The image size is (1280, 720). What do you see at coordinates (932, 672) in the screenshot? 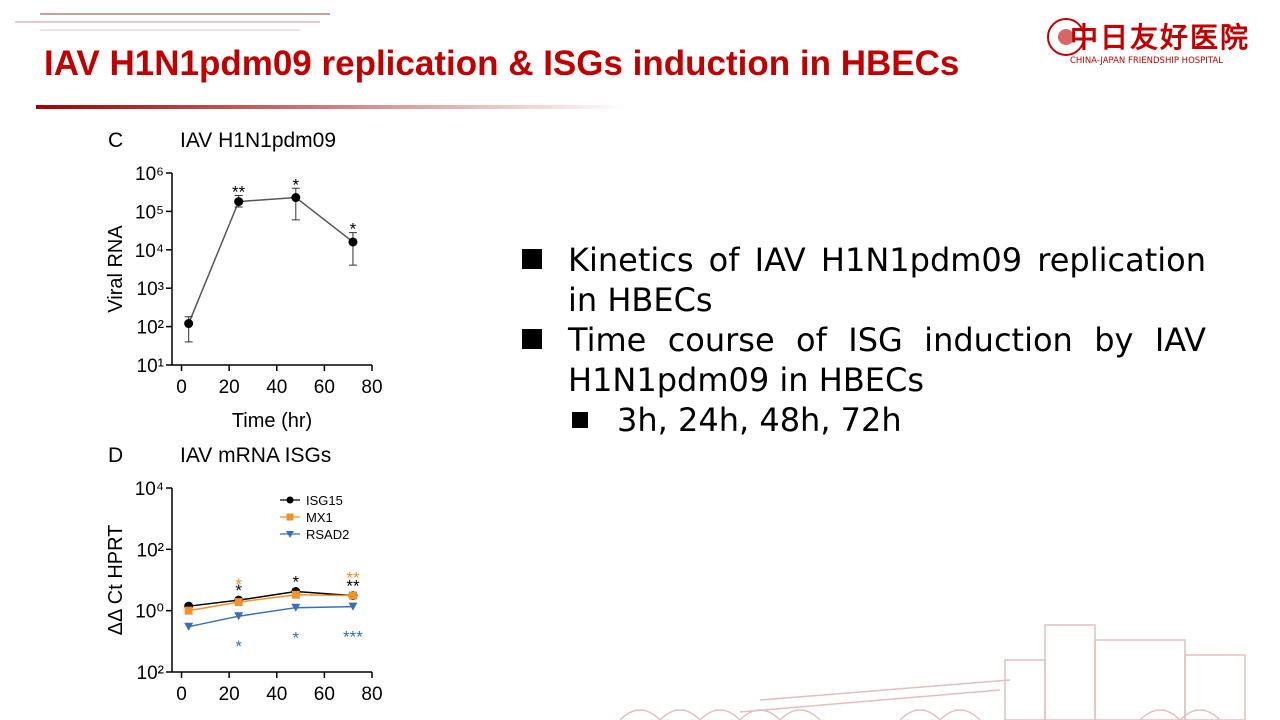
I see `building-skyline` at bounding box center [932, 672].